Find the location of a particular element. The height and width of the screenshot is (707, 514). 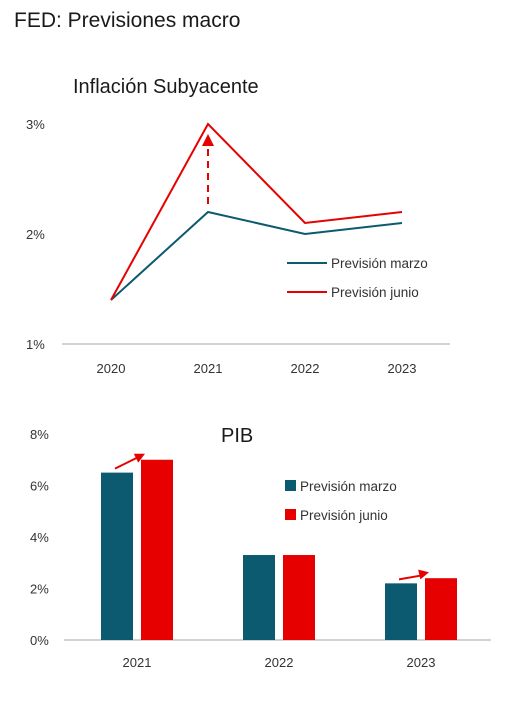

inflation-chart-title: Inflación Subyacente is located at coordinates (166, 87).